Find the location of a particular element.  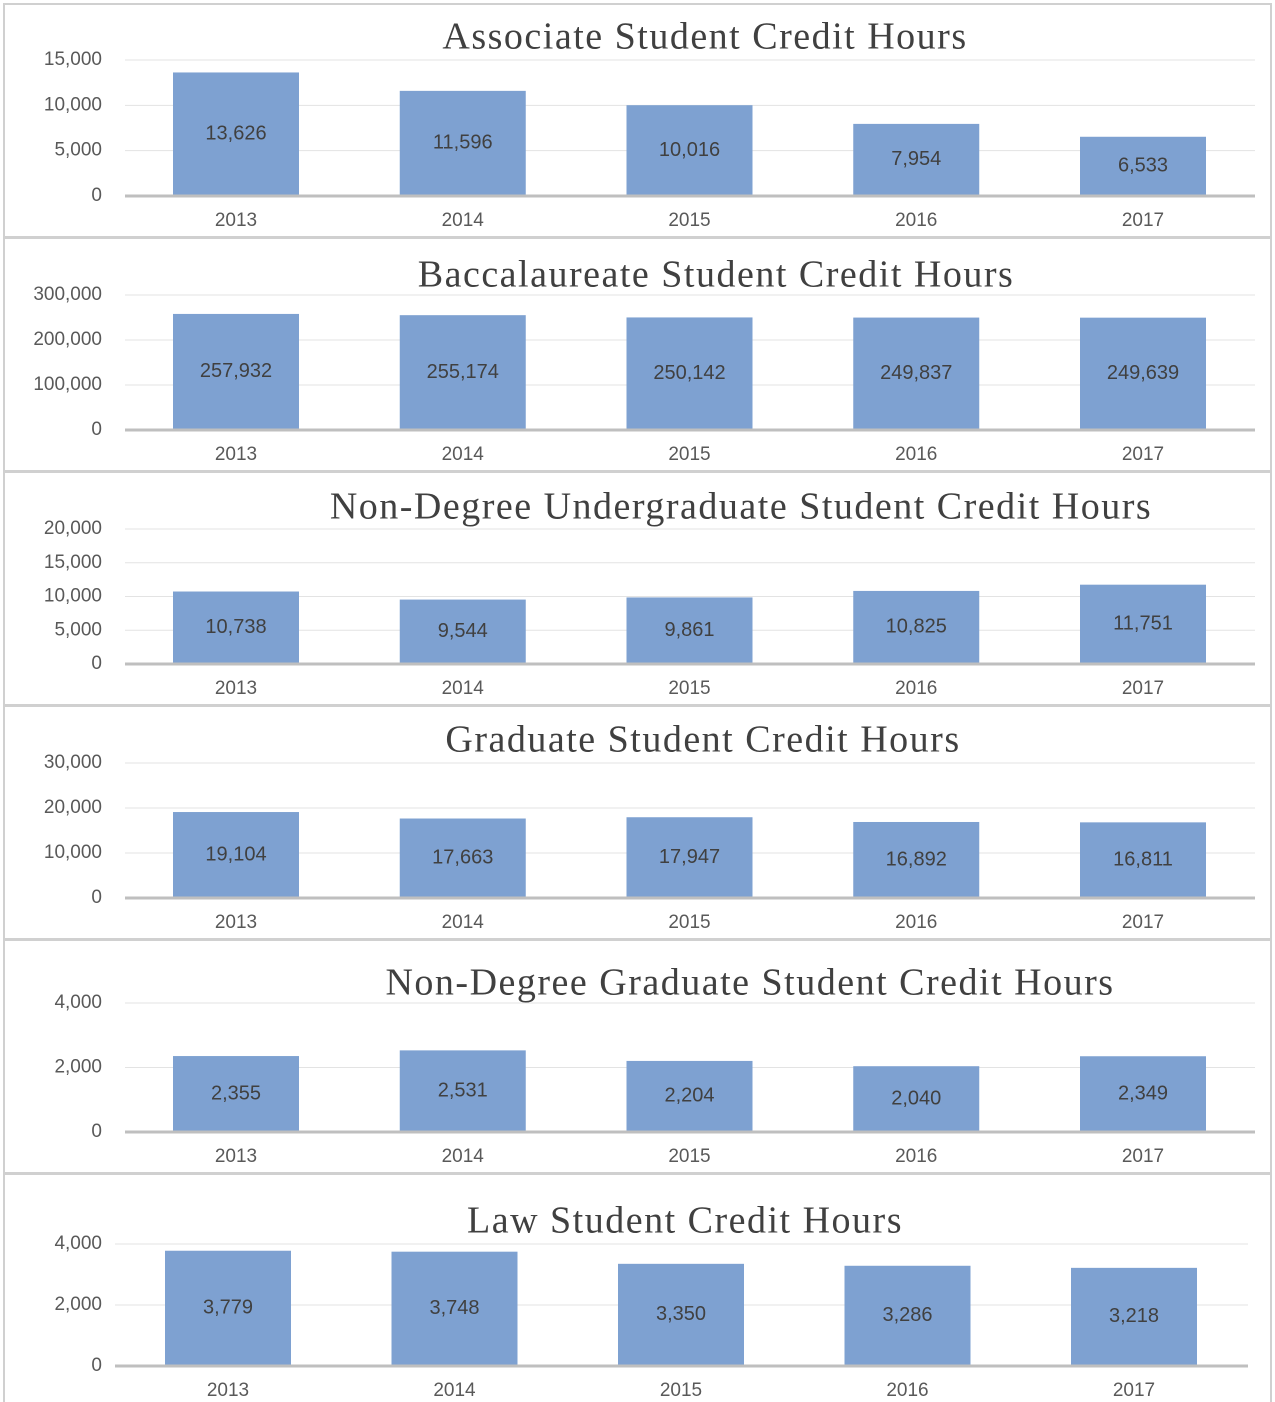

data-label: 19,104 is located at coordinates (235, 854).